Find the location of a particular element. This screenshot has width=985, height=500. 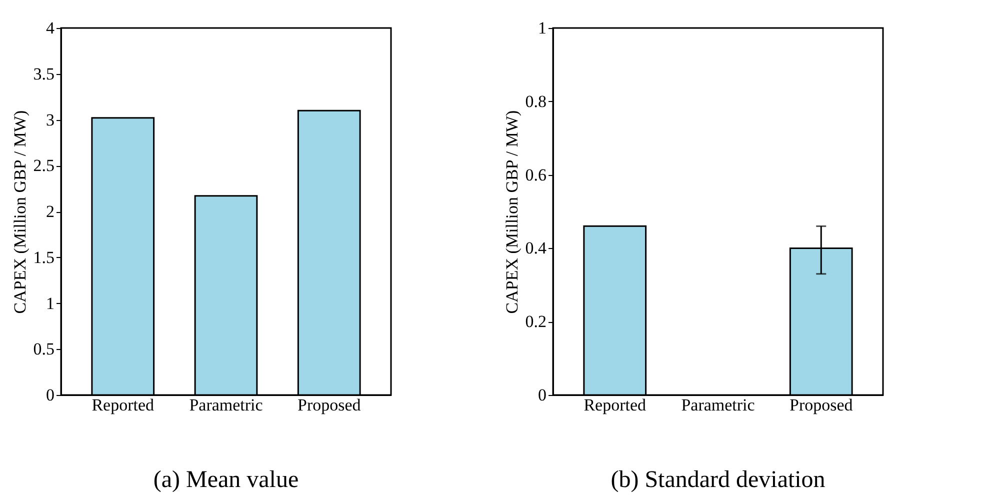

y-tick-label: 2.5 is located at coordinates (43, 166).